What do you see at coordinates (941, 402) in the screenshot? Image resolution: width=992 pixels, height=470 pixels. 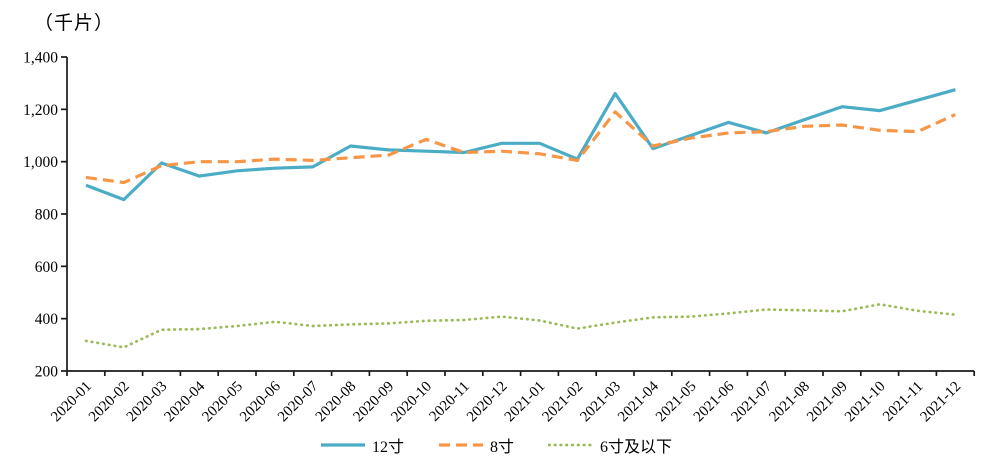 I see `x-tick-label: 2021-12` at bounding box center [941, 402].